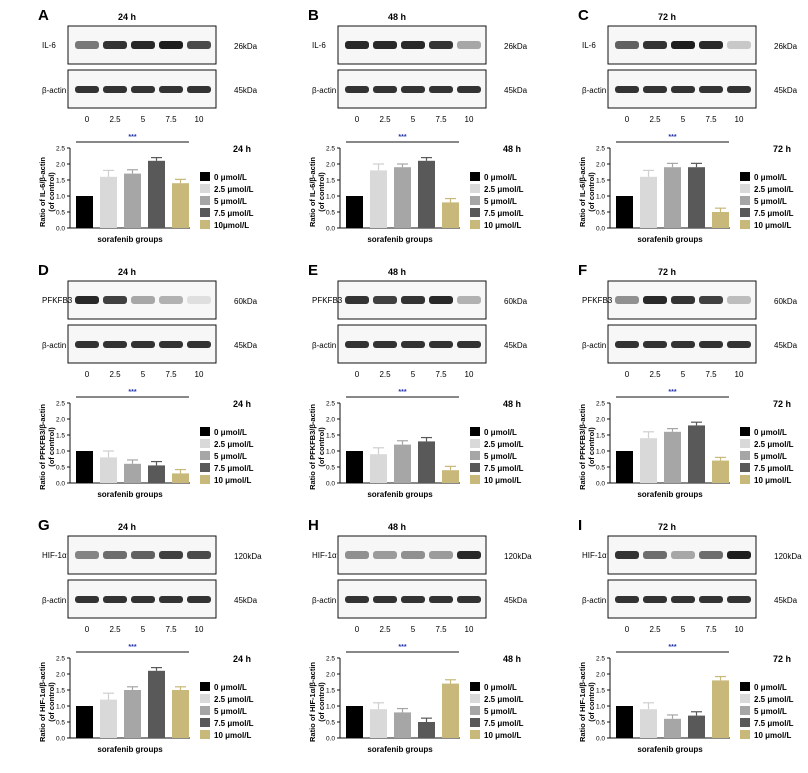 The height and width of the screenshot is (773, 808). I want to click on y-axis-label-line1: Ratio of IL-6/β-actin, so click(312, 192).